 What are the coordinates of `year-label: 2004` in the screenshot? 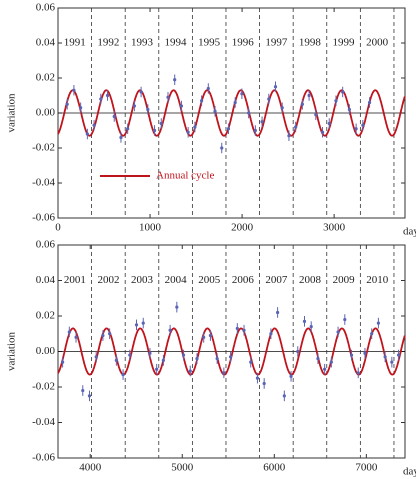 It's located at (176, 280).